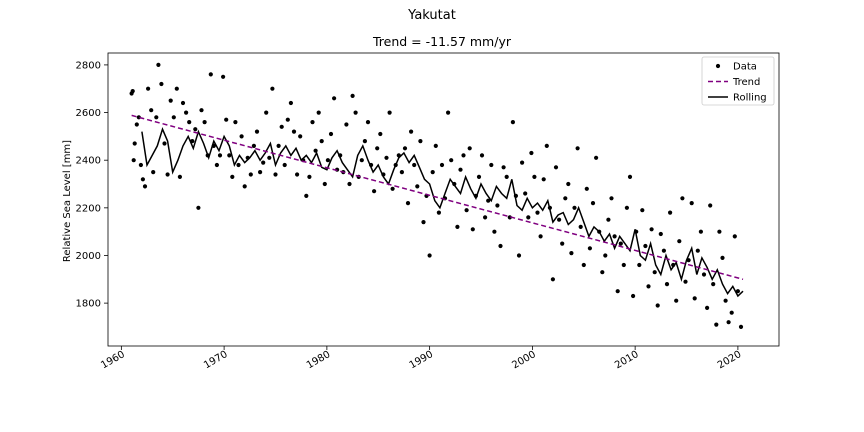 Image resolution: width=864 pixels, height=432 pixels. Describe the element at coordinates (319, 360) in the screenshot. I see `x-tick-label: 1980` at that location.